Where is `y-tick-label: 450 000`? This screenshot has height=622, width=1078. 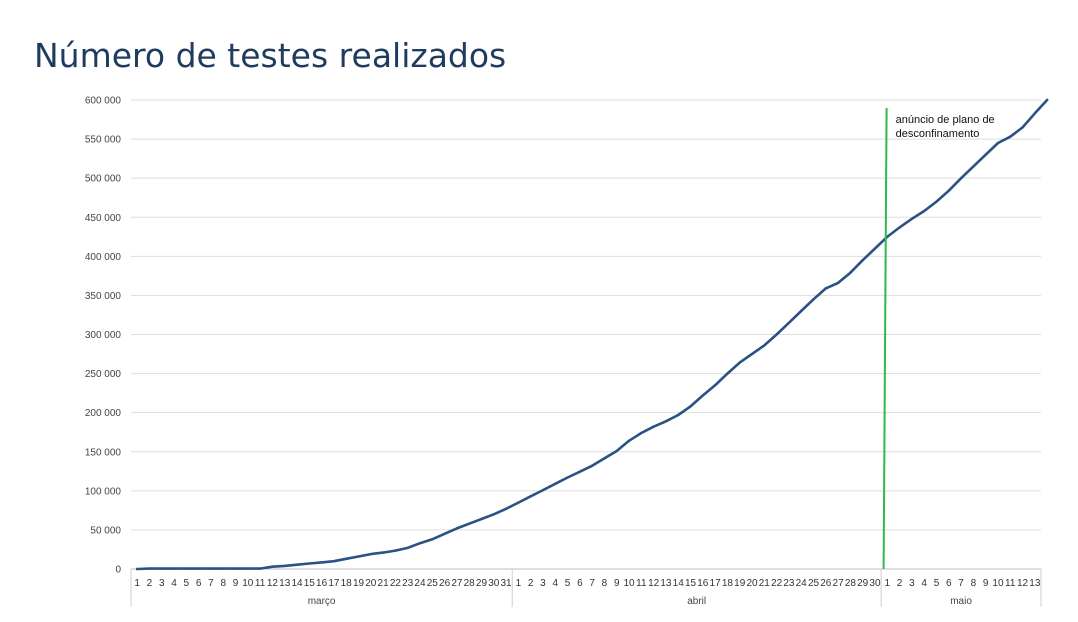
y-tick-label: 450 000 is located at coordinates (103, 218).